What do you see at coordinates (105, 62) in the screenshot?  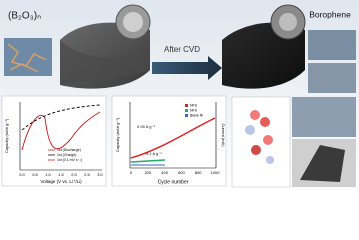 I see `cloth-fold` at bounding box center [105, 62].